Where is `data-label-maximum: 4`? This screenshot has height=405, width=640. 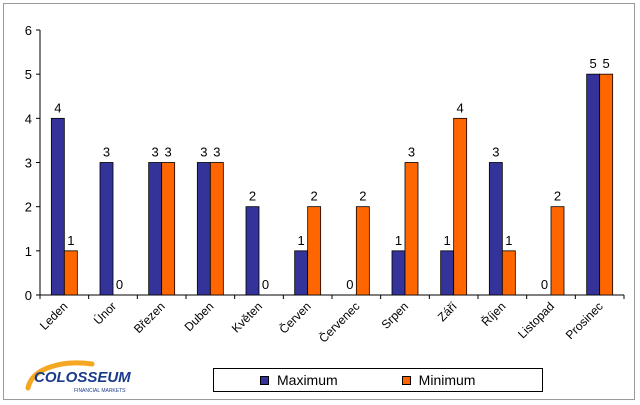 data-label-maximum: 4 is located at coordinates (57, 107).